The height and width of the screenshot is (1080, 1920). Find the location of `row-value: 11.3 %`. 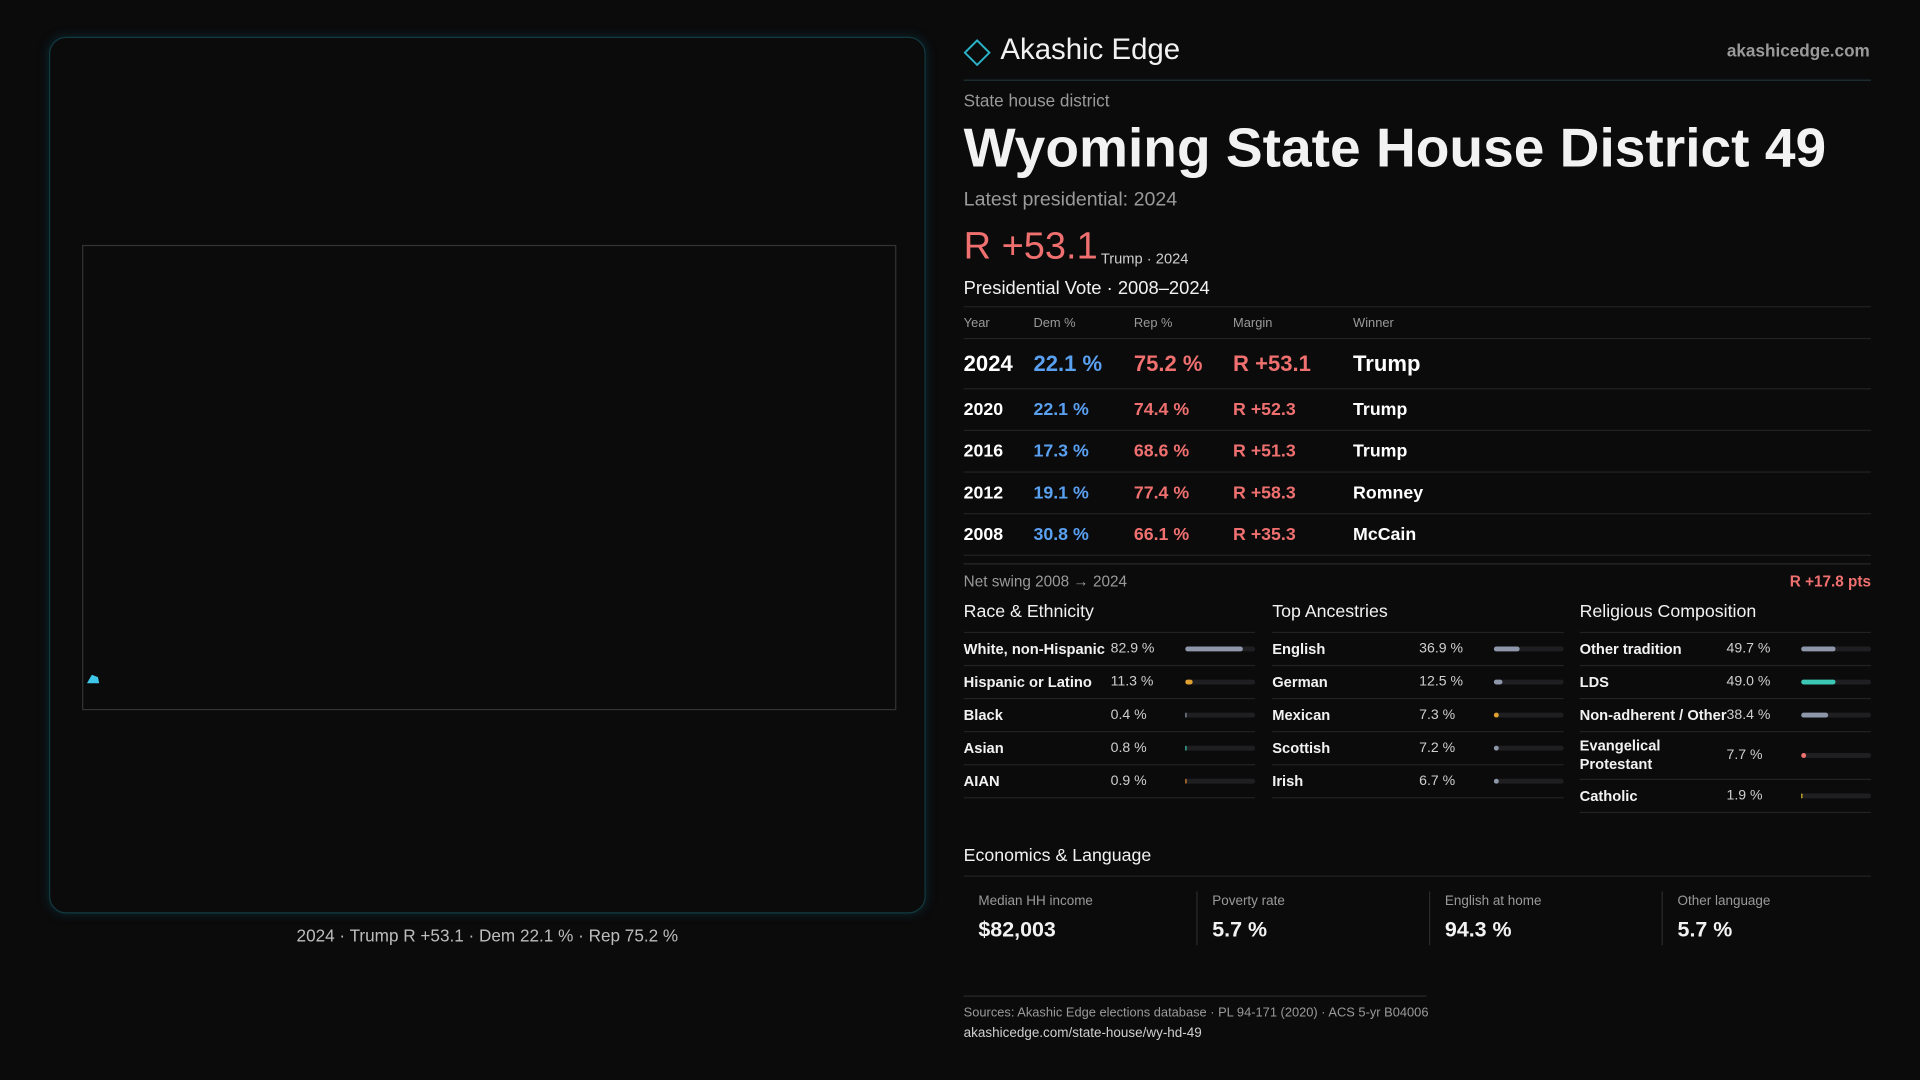

row-value: 11.3 % is located at coordinates (1132, 682).